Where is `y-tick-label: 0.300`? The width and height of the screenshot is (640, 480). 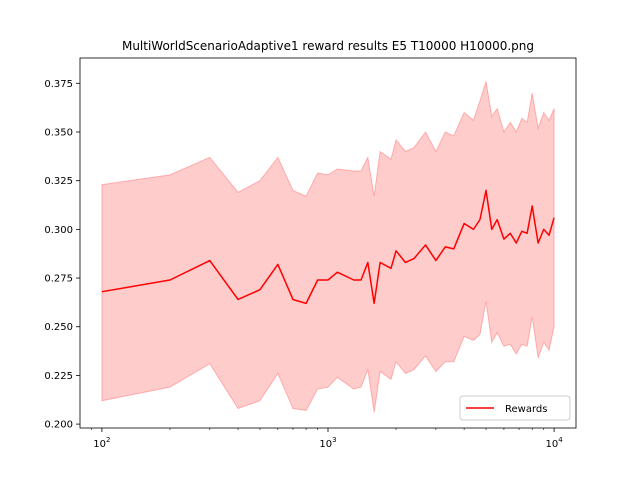
y-tick-label: 0.300 is located at coordinates (58, 230).